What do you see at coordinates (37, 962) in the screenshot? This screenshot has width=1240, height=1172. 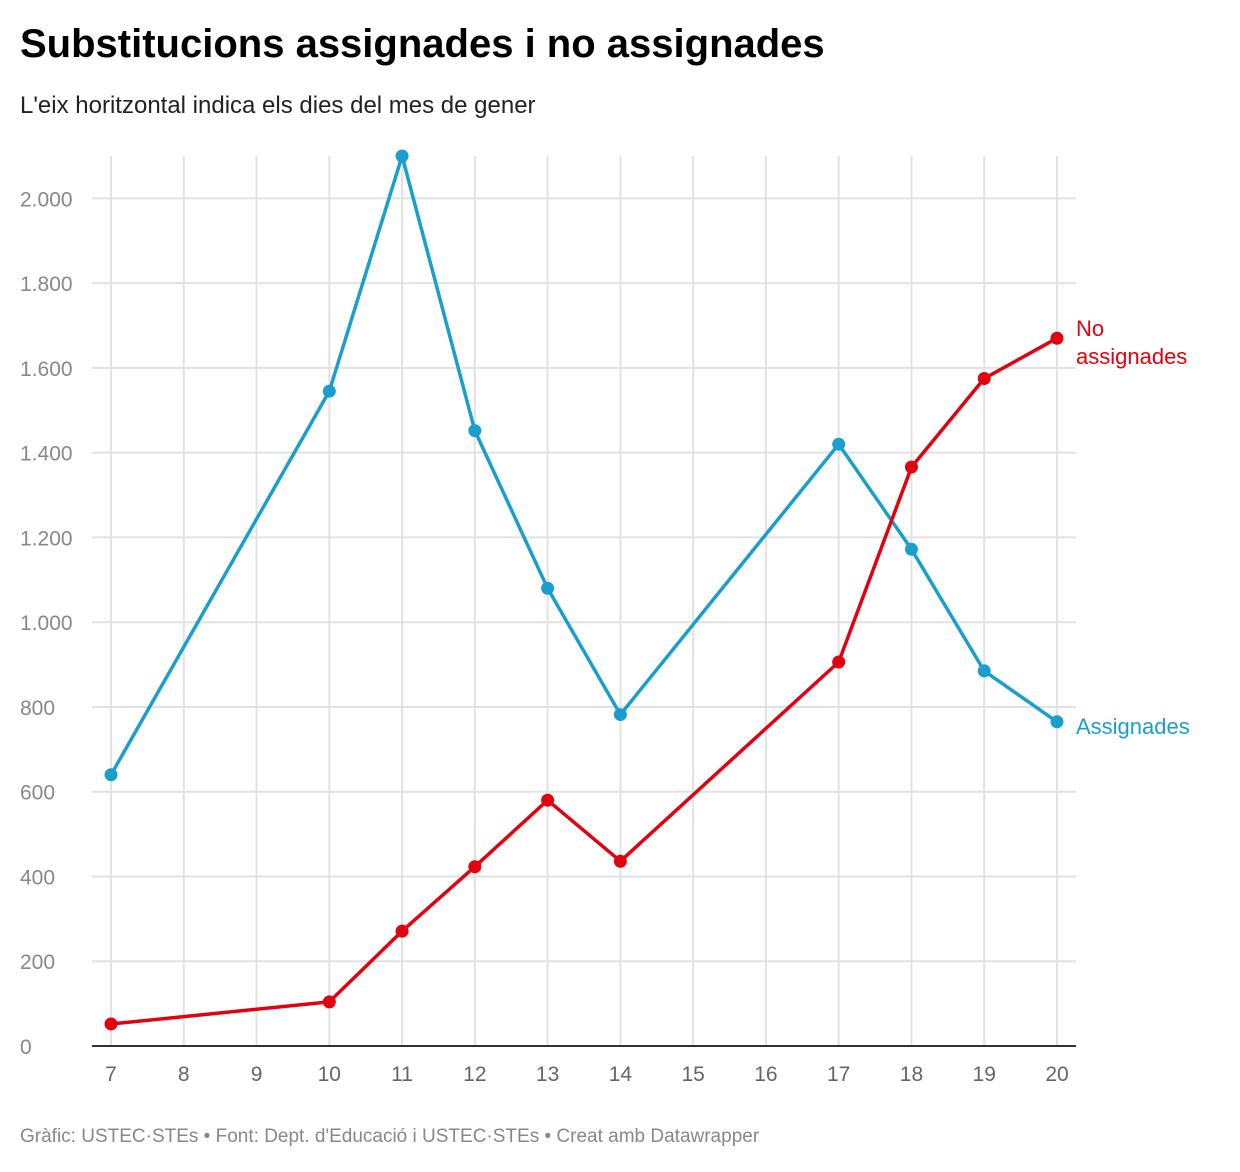 I see `y-tick-label: 200` at bounding box center [37, 962].